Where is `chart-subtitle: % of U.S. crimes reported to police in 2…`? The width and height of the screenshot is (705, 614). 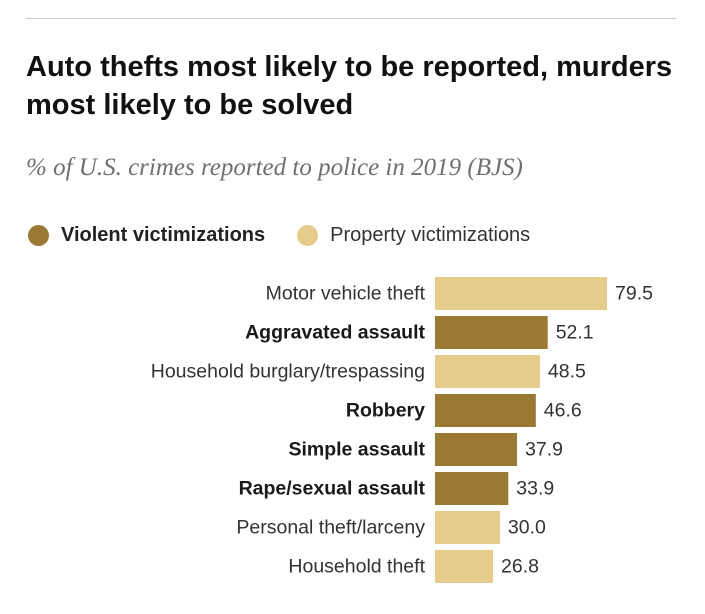
chart-subtitle: % of U.S. crimes reported to police in 2… is located at coordinates (274, 167).